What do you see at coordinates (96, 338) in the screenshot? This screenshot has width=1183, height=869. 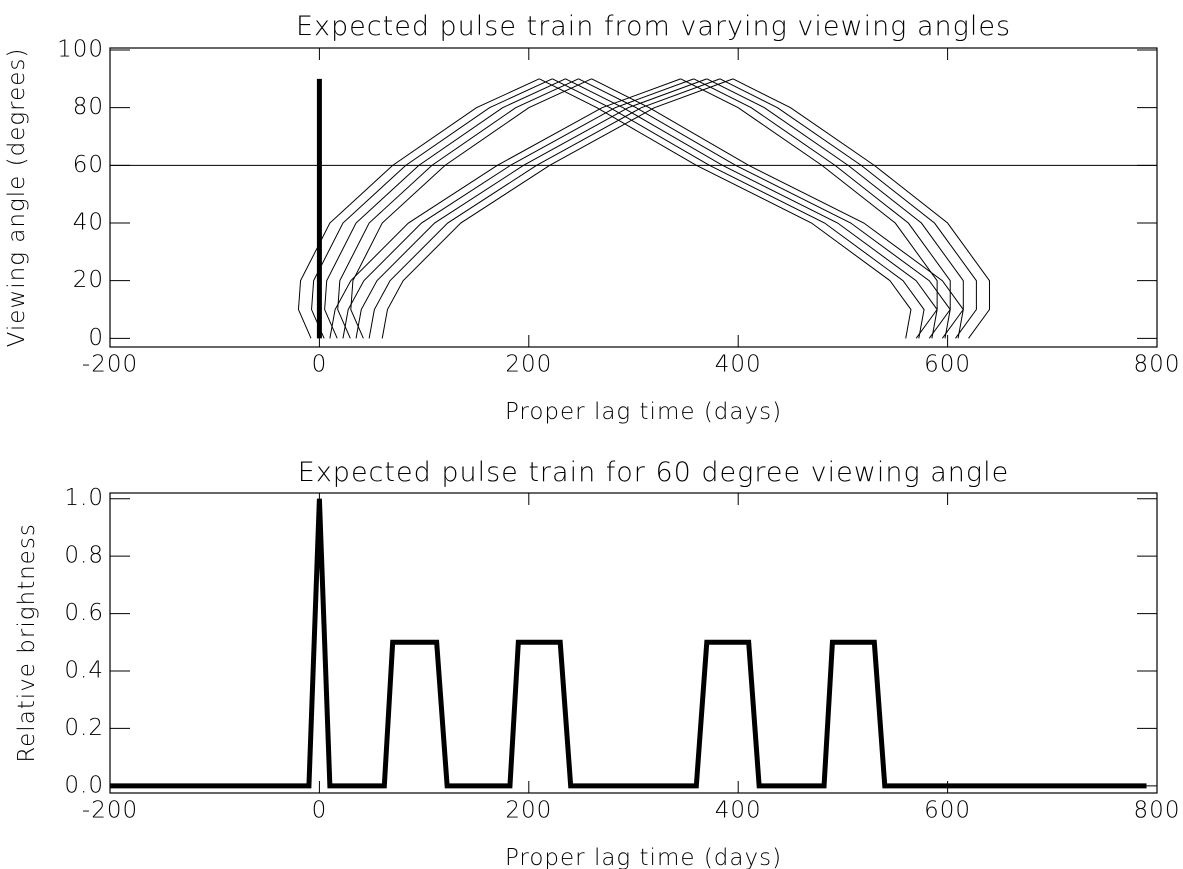 I see `y-tick-label: 0` at bounding box center [96, 338].